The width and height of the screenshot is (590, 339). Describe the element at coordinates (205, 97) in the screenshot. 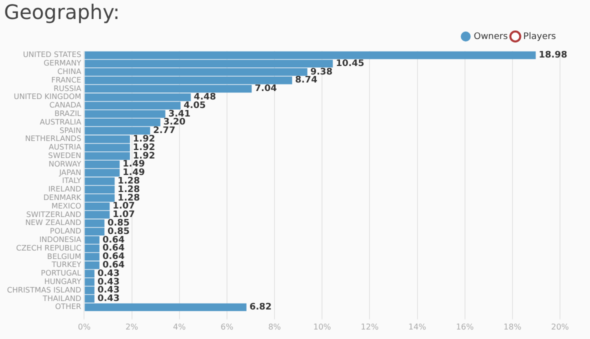

I see `data-label: 4.48` at that location.